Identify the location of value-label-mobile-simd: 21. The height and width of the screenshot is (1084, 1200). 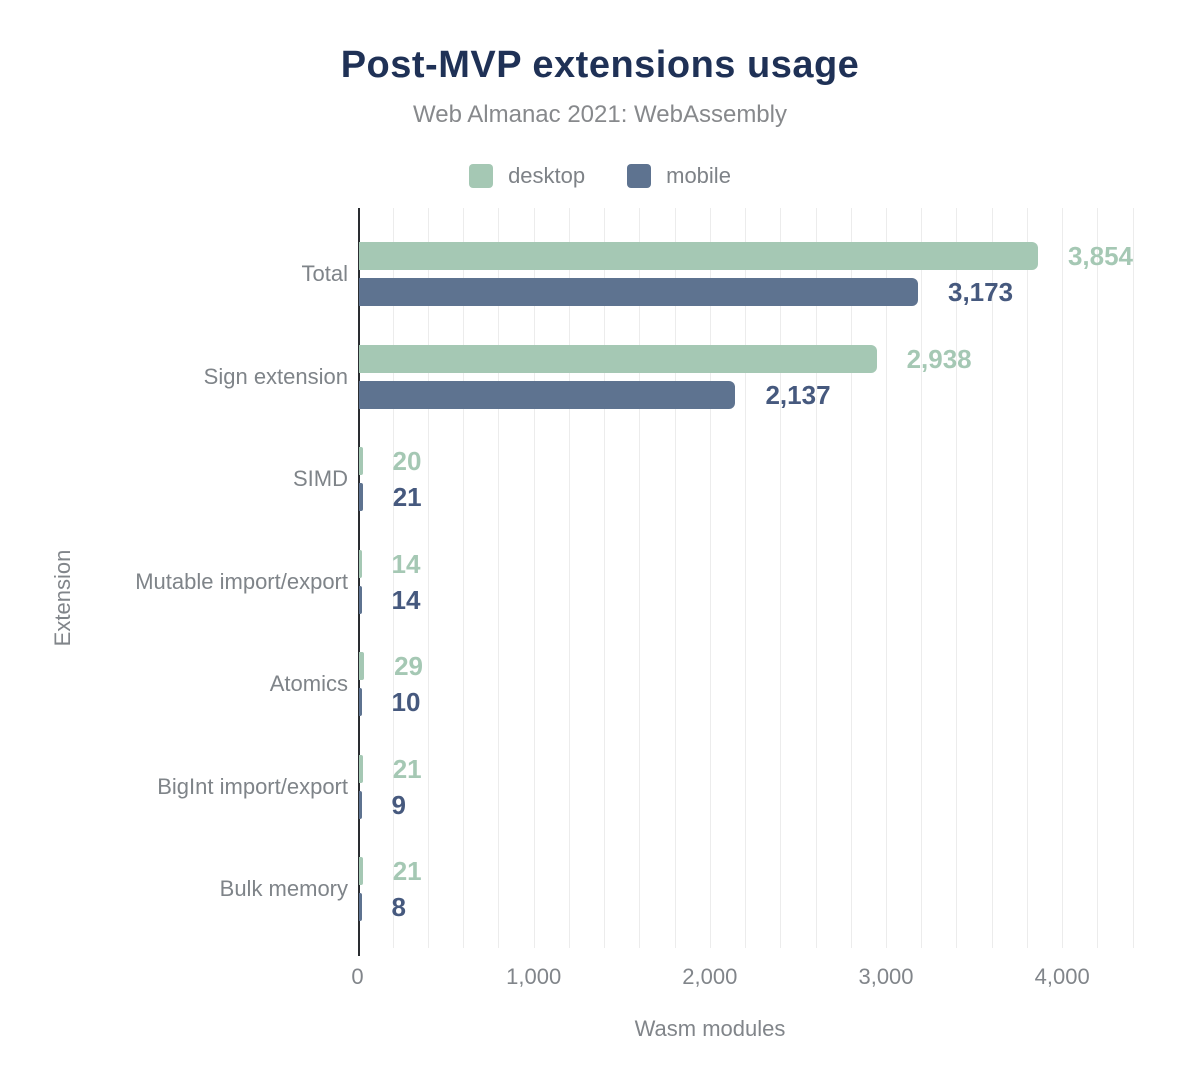
(407, 497).